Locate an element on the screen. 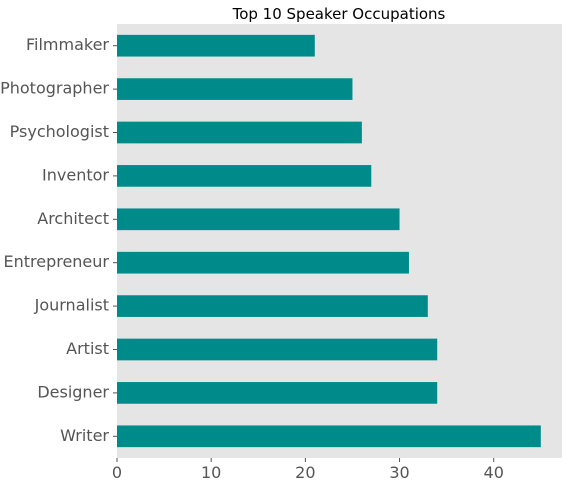  x-tick-label: 10 is located at coordinates (211, 472).